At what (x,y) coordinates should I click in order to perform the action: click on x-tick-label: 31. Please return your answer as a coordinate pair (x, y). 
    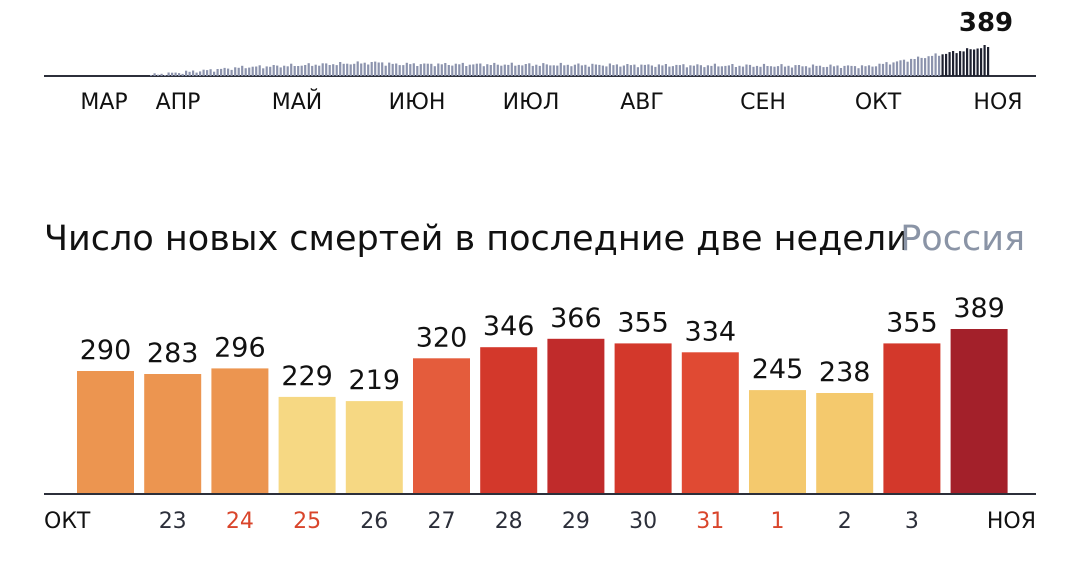
    Looking at the image, I should click on (710, 521).